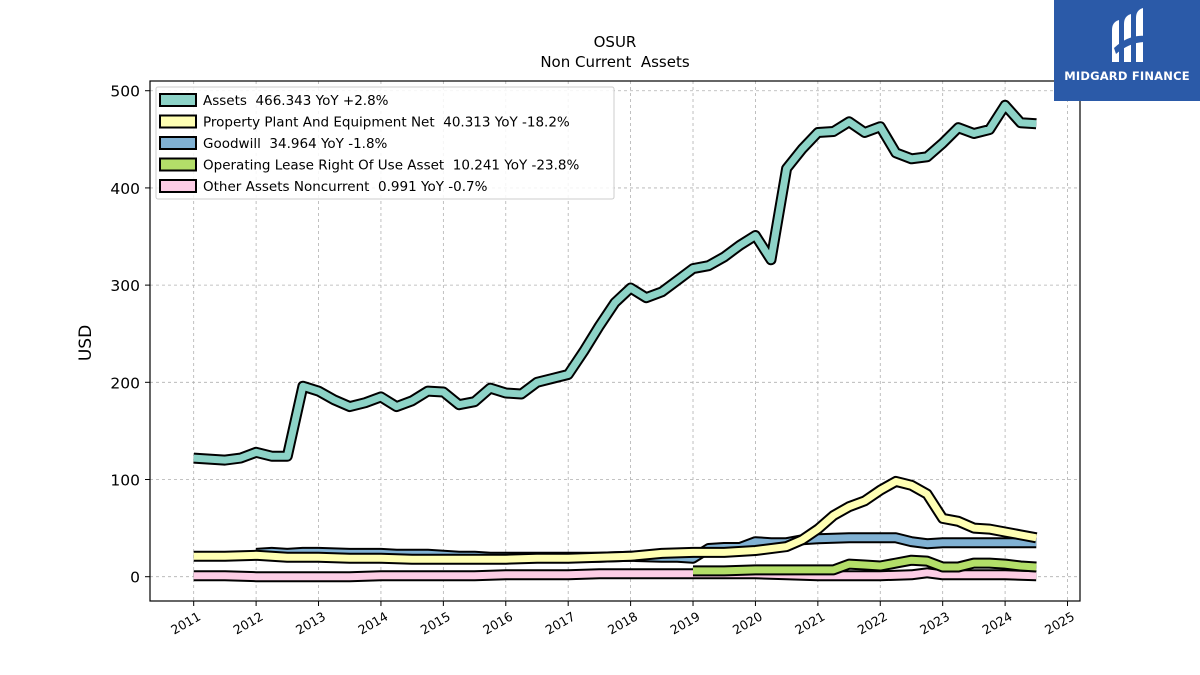 This screenshot has height=675, width=1200. What do you see at coordinates (345, 187) in the screenshot?
I see `legend-label: Other Assets Noncurrent 0.991 YoY -0.7%` at bounding box center [345, 187].